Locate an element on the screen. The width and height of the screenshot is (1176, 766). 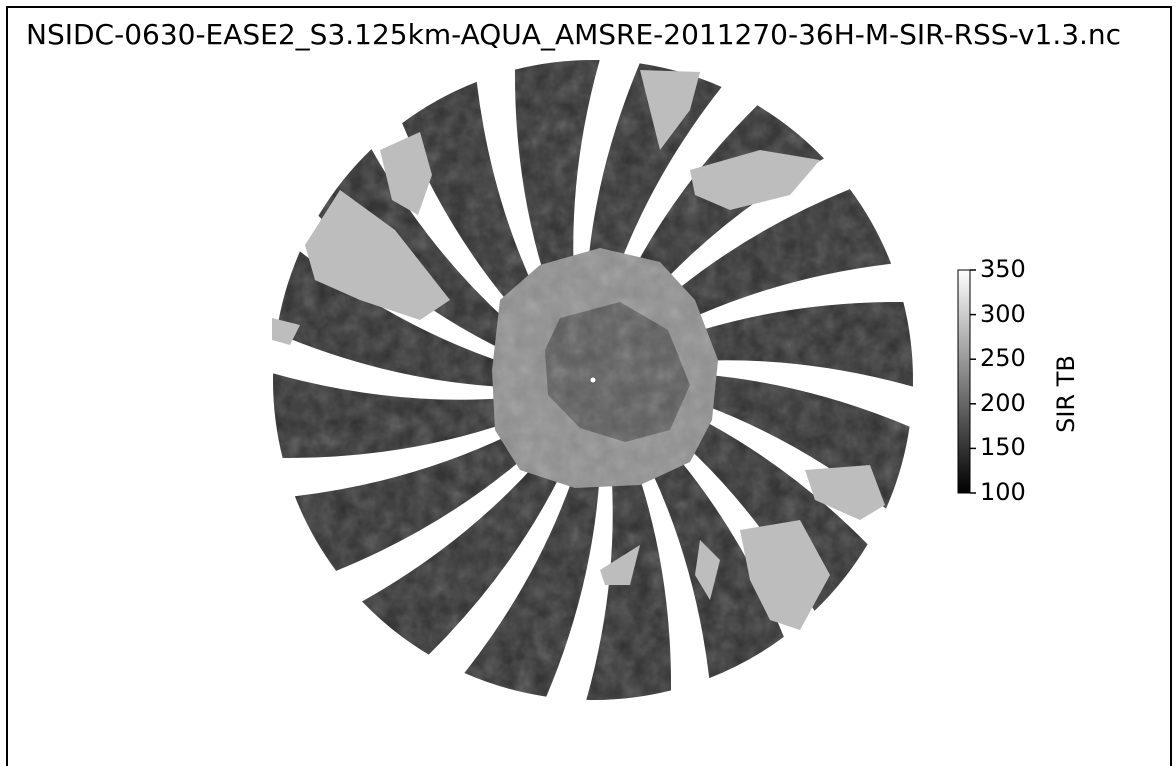
colorbar-tick-label: 100 is located at coordinates (1003, 492).